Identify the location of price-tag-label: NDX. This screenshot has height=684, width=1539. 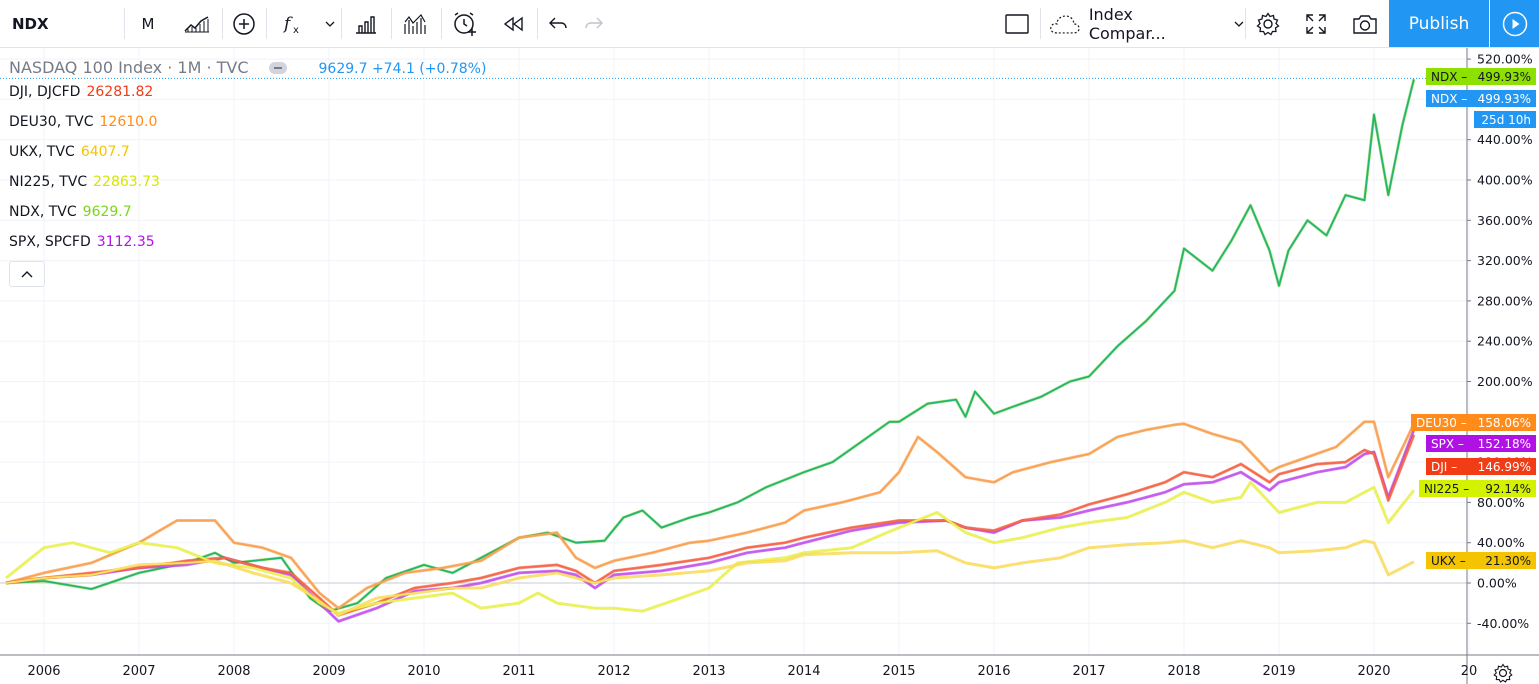
(1444, 76).